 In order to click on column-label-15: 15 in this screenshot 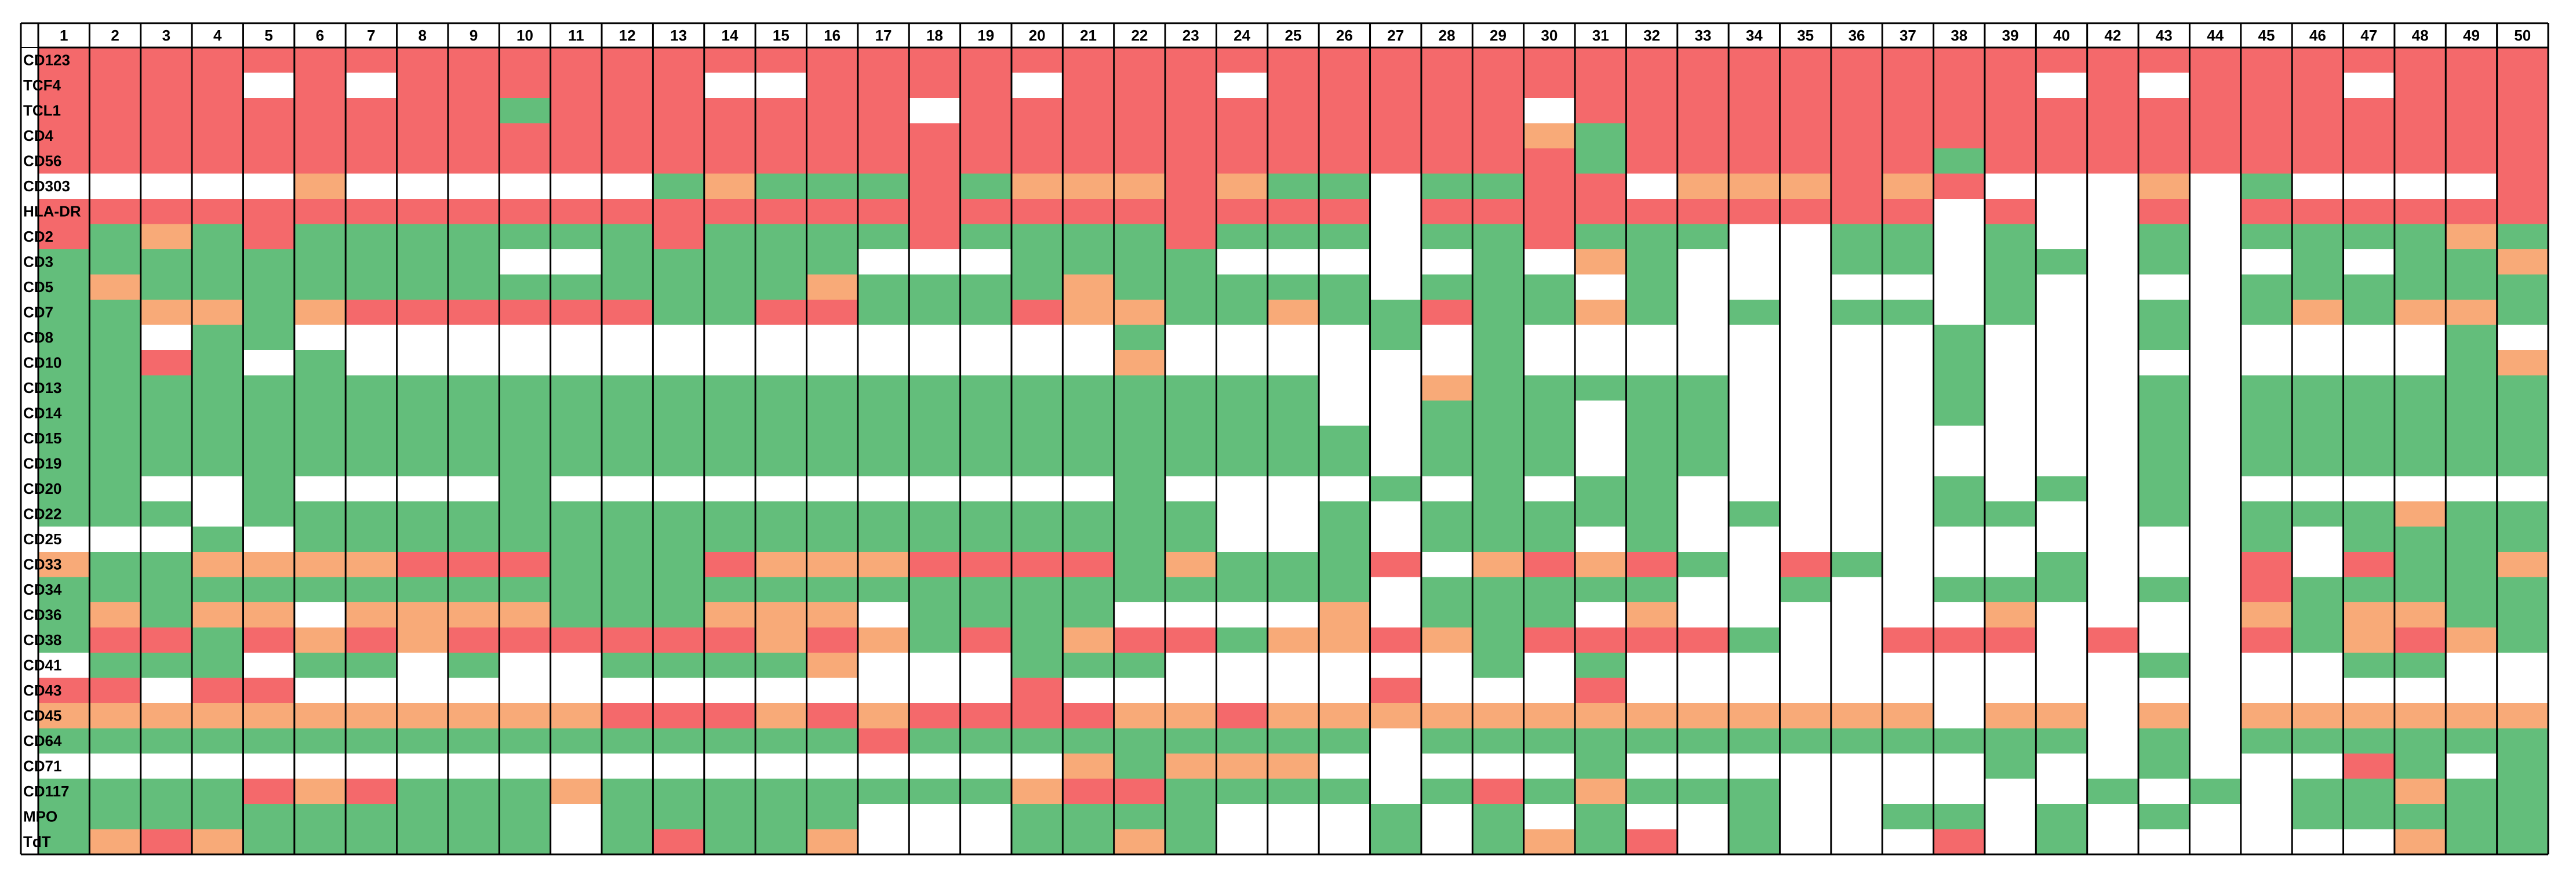, I will do `click(781, 35)`.